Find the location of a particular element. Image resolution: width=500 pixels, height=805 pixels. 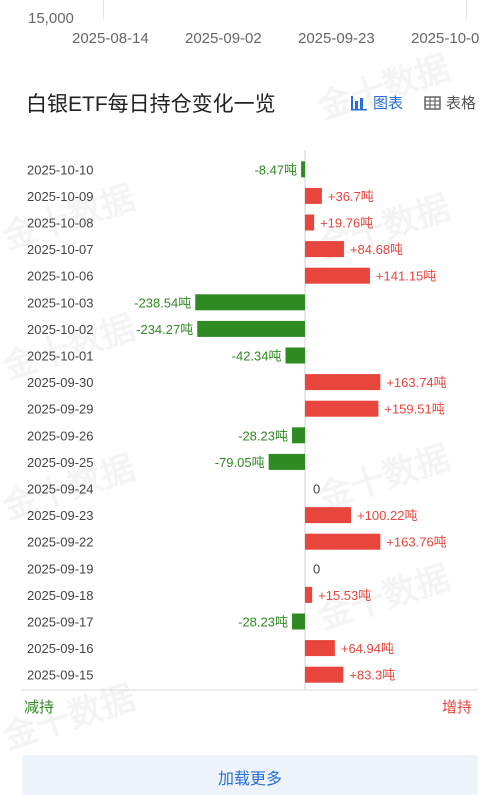

view-table-button: 表格 is located at coordinates (450, 102).